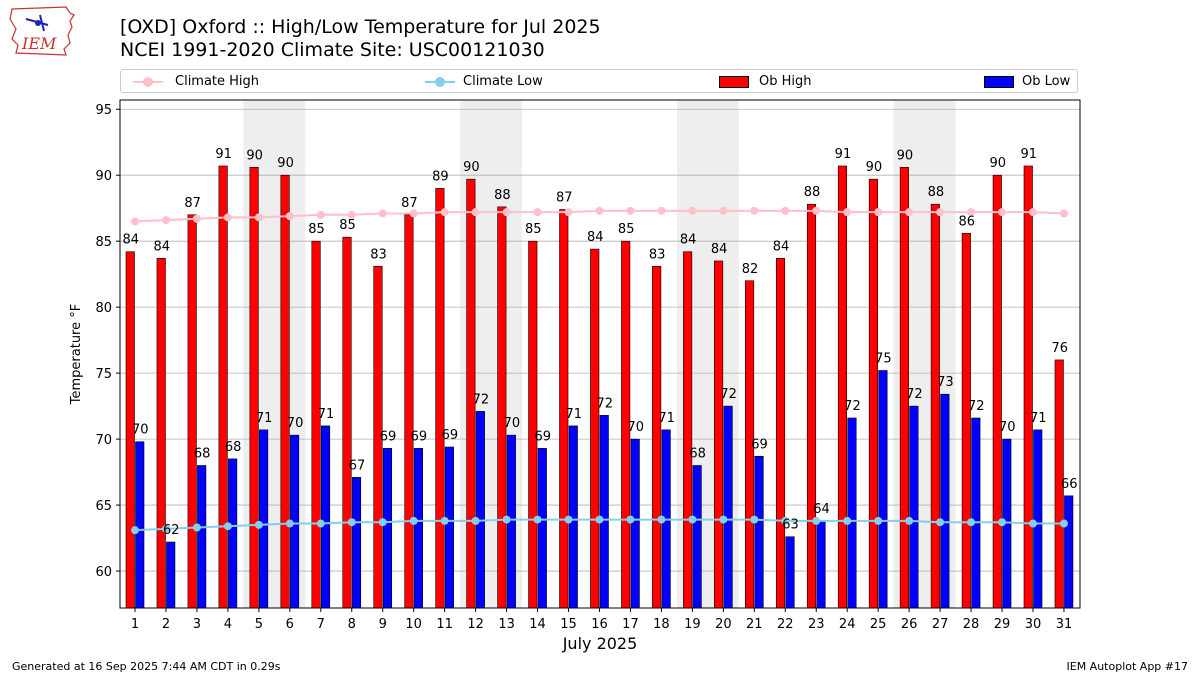 Image resolution: width=1200 pixels, height=675 pixels. I want to click on x-tick-label: 18, so click(661, 624).